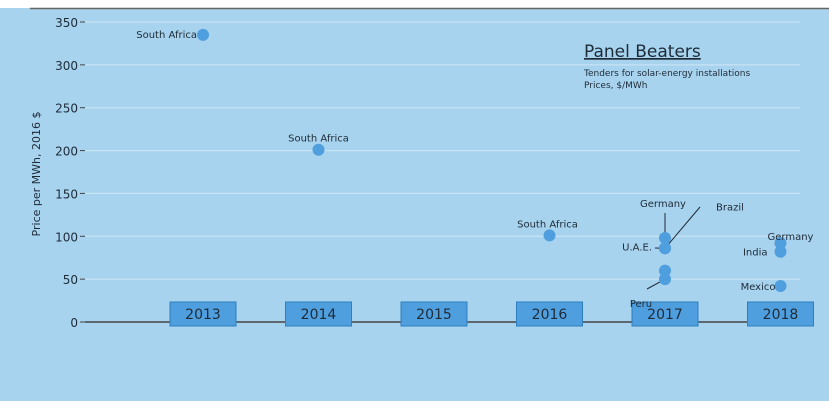  What do you see at coordinates (70, 173) in the screenshot?
I see `y-axis: 0 50 100 150 200 250 300 350` at bounding box center [70, 173].